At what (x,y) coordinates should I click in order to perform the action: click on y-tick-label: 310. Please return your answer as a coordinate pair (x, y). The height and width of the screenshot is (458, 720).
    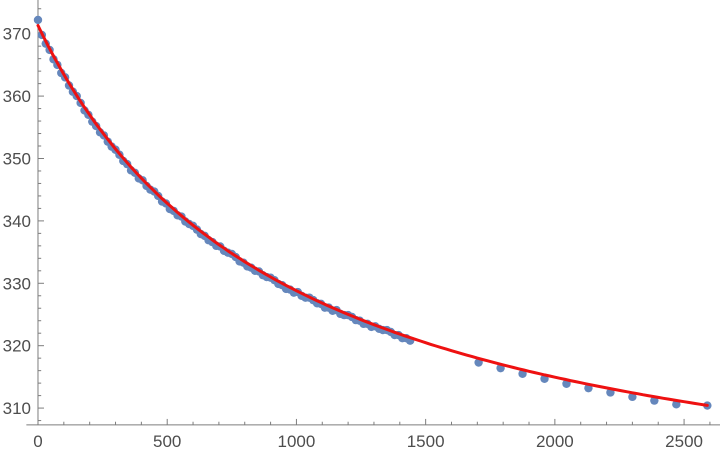
    Looking at the image, I should click on (17, 408).